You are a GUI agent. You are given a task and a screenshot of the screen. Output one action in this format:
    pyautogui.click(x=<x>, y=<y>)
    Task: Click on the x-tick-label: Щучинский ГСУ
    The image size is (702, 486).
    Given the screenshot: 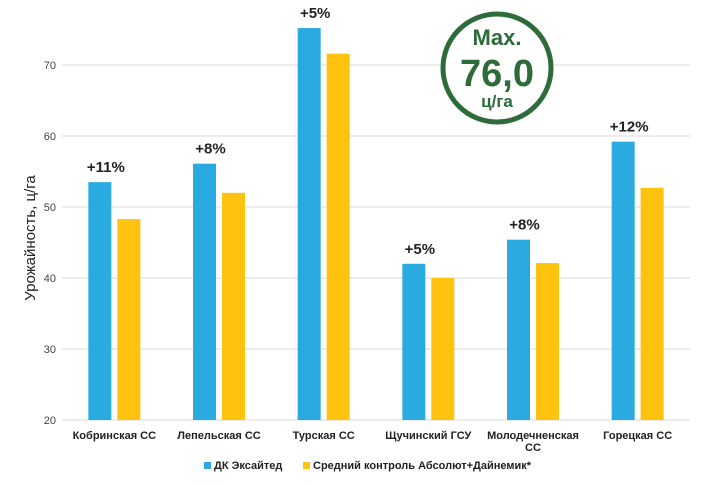 What is the action you would take?
    pyautogui.click(x=428, y=436)
    